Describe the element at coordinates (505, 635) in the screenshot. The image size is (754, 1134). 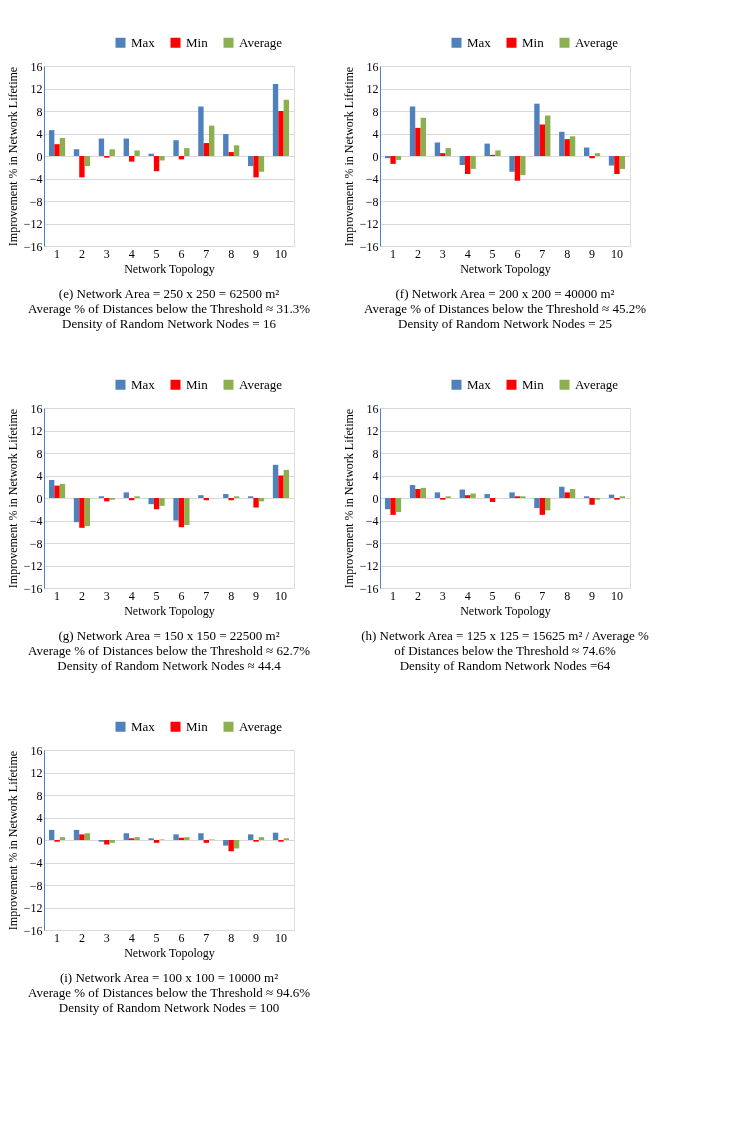
I see `text: (h) Network Area = 125 x 125 = 15625 m² / Average %` at that location.